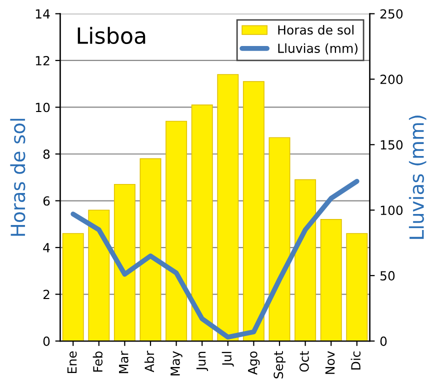  What do you see at coordinates (43, 13) in the screenshot?
I see `y-tick-label: 14` at bounding box center [43, 13].